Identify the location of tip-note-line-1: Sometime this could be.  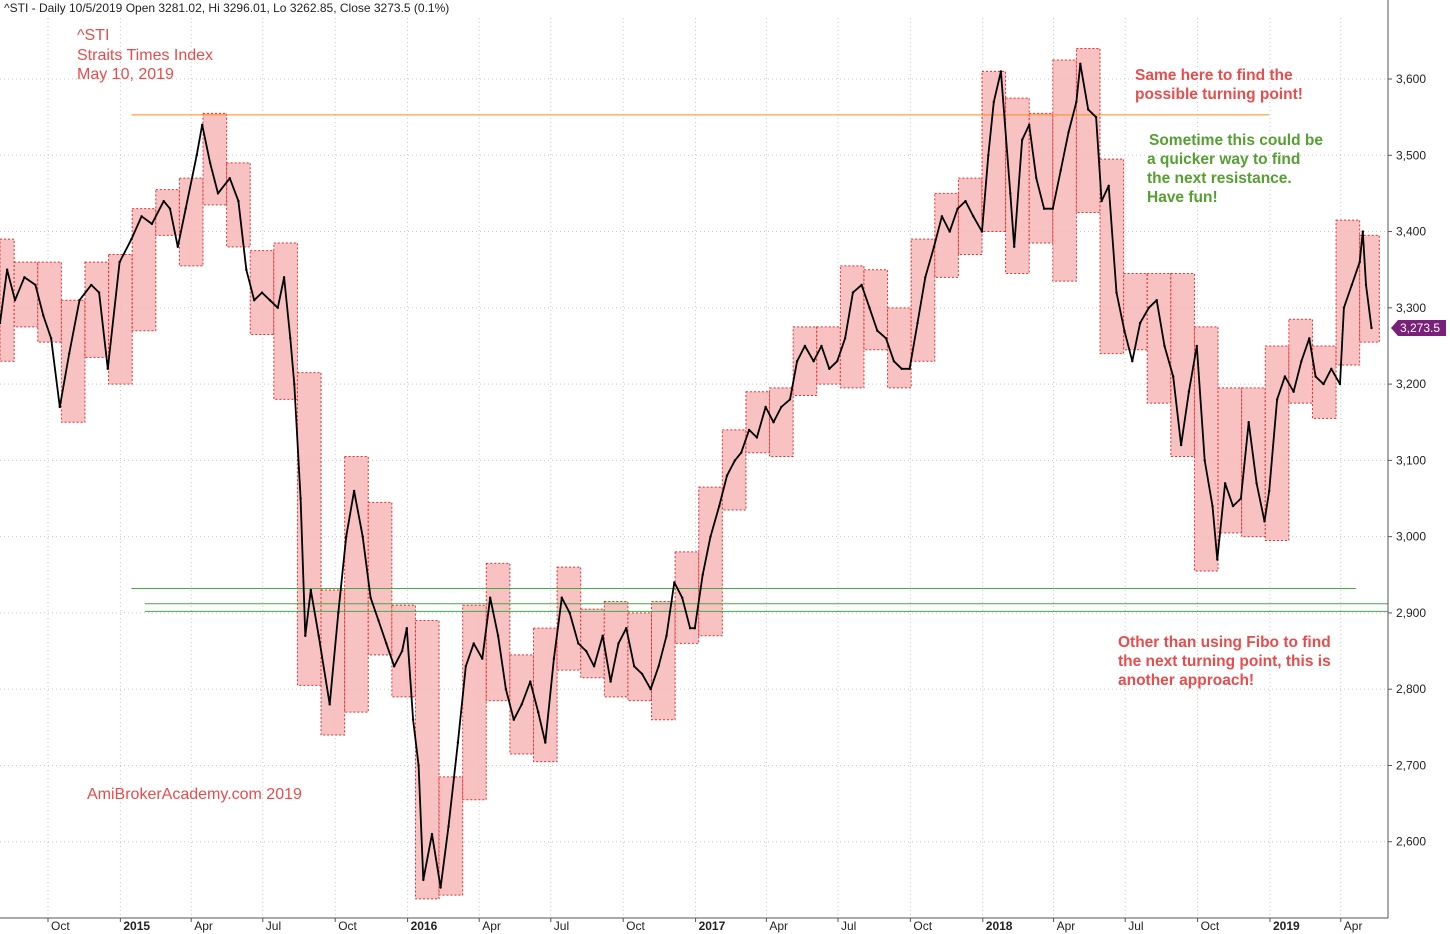
(1236, 140).